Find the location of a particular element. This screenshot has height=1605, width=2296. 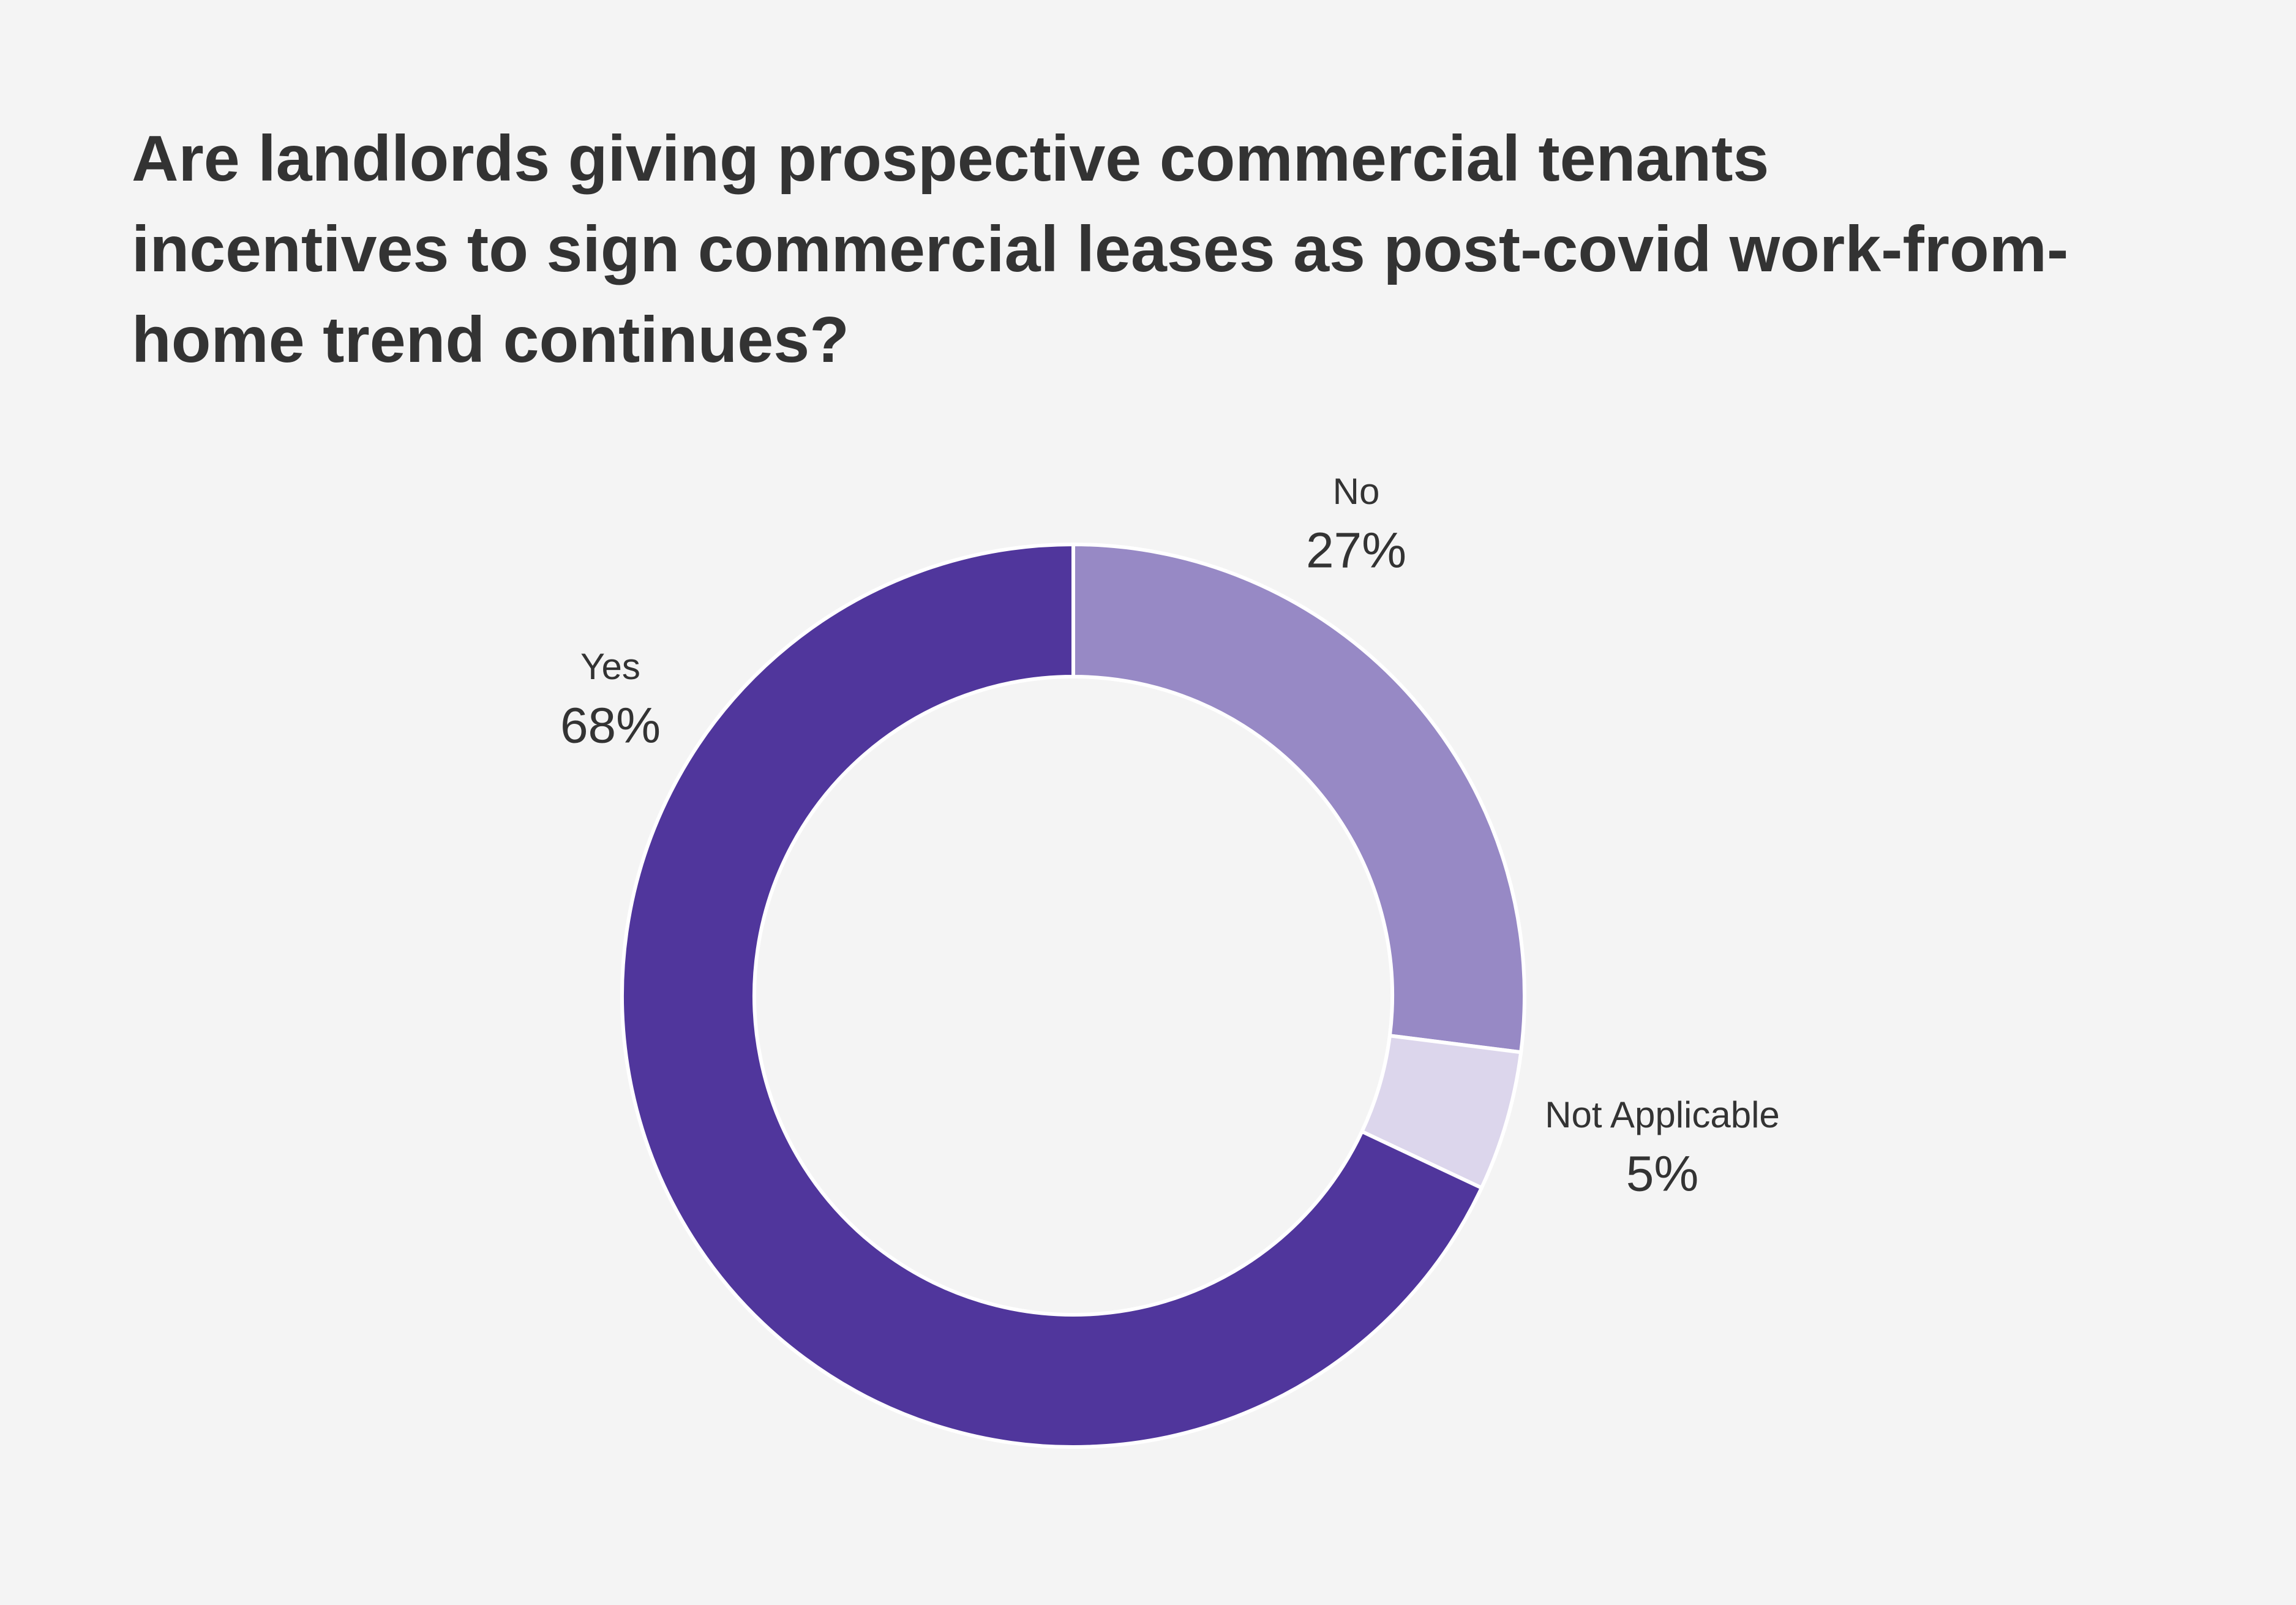

slice-value-label: 5% is located at coordinates (1662, 1174).